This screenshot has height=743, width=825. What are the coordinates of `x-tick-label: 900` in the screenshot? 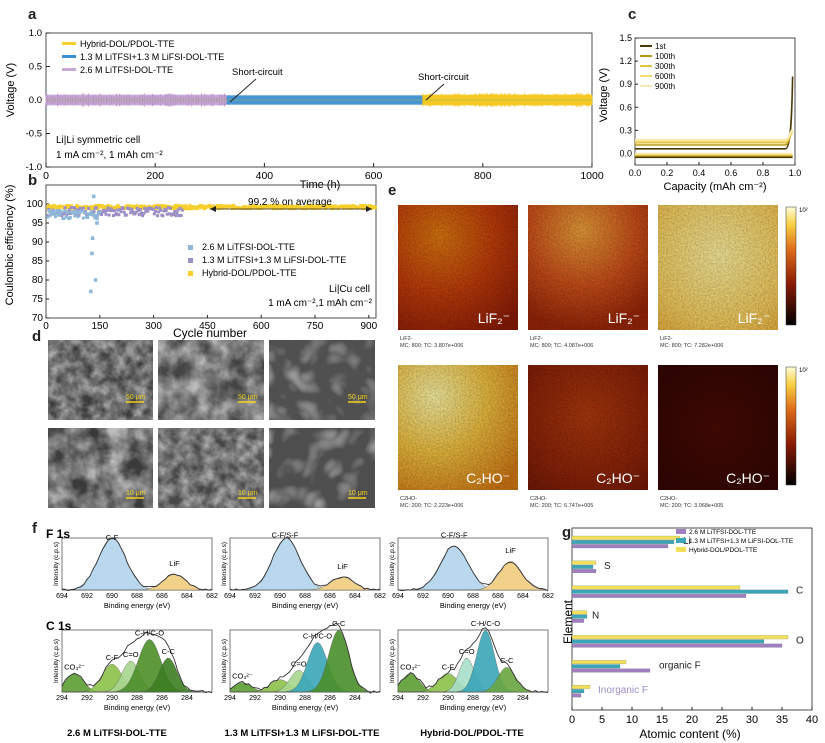 It's located at (368, 326).